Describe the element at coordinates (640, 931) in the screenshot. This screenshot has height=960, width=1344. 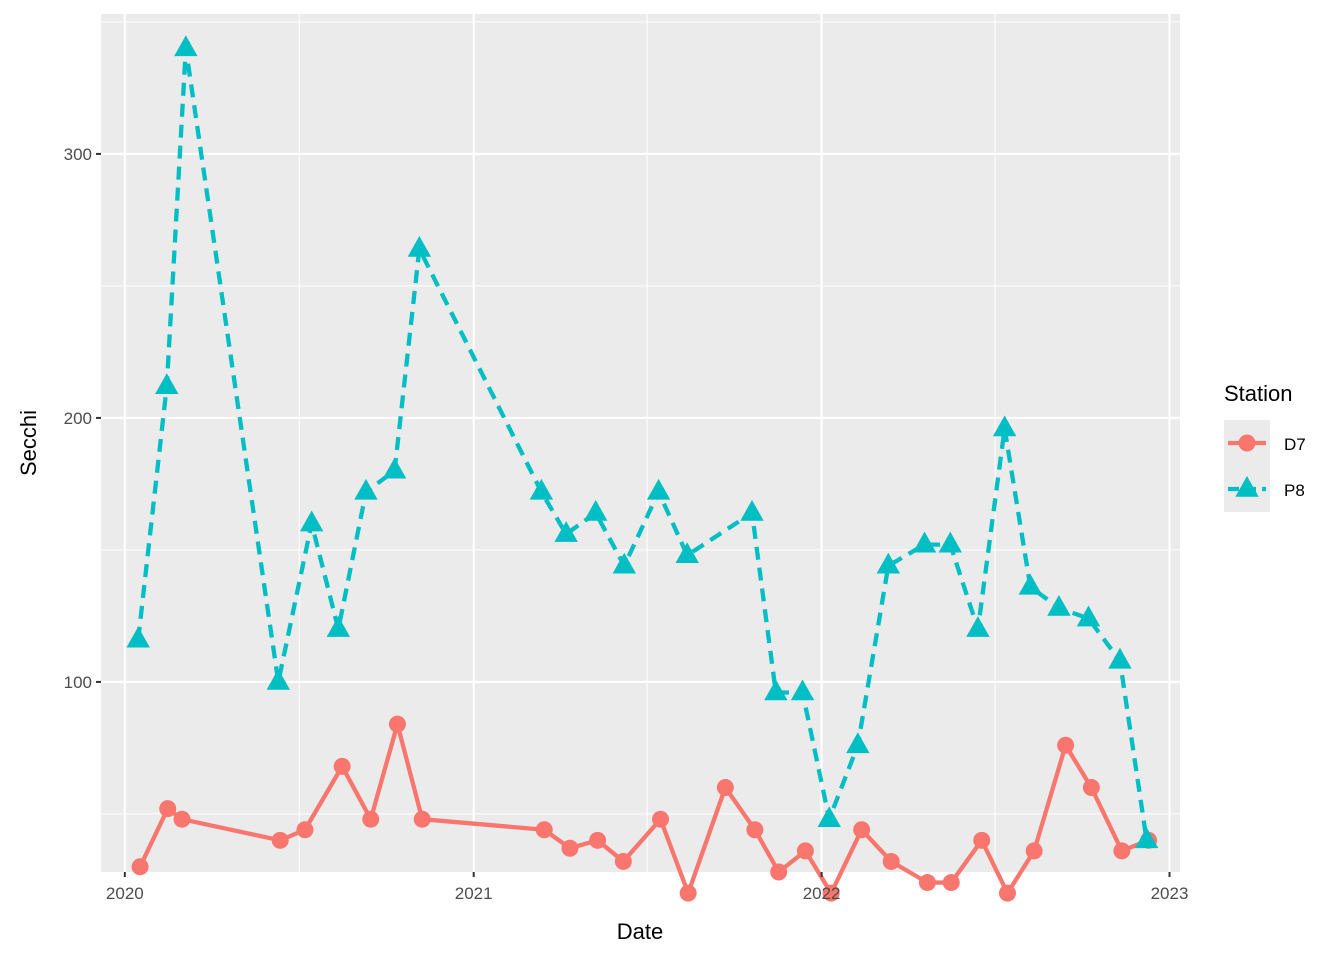
I see `x-axis-title: Date` at that location.